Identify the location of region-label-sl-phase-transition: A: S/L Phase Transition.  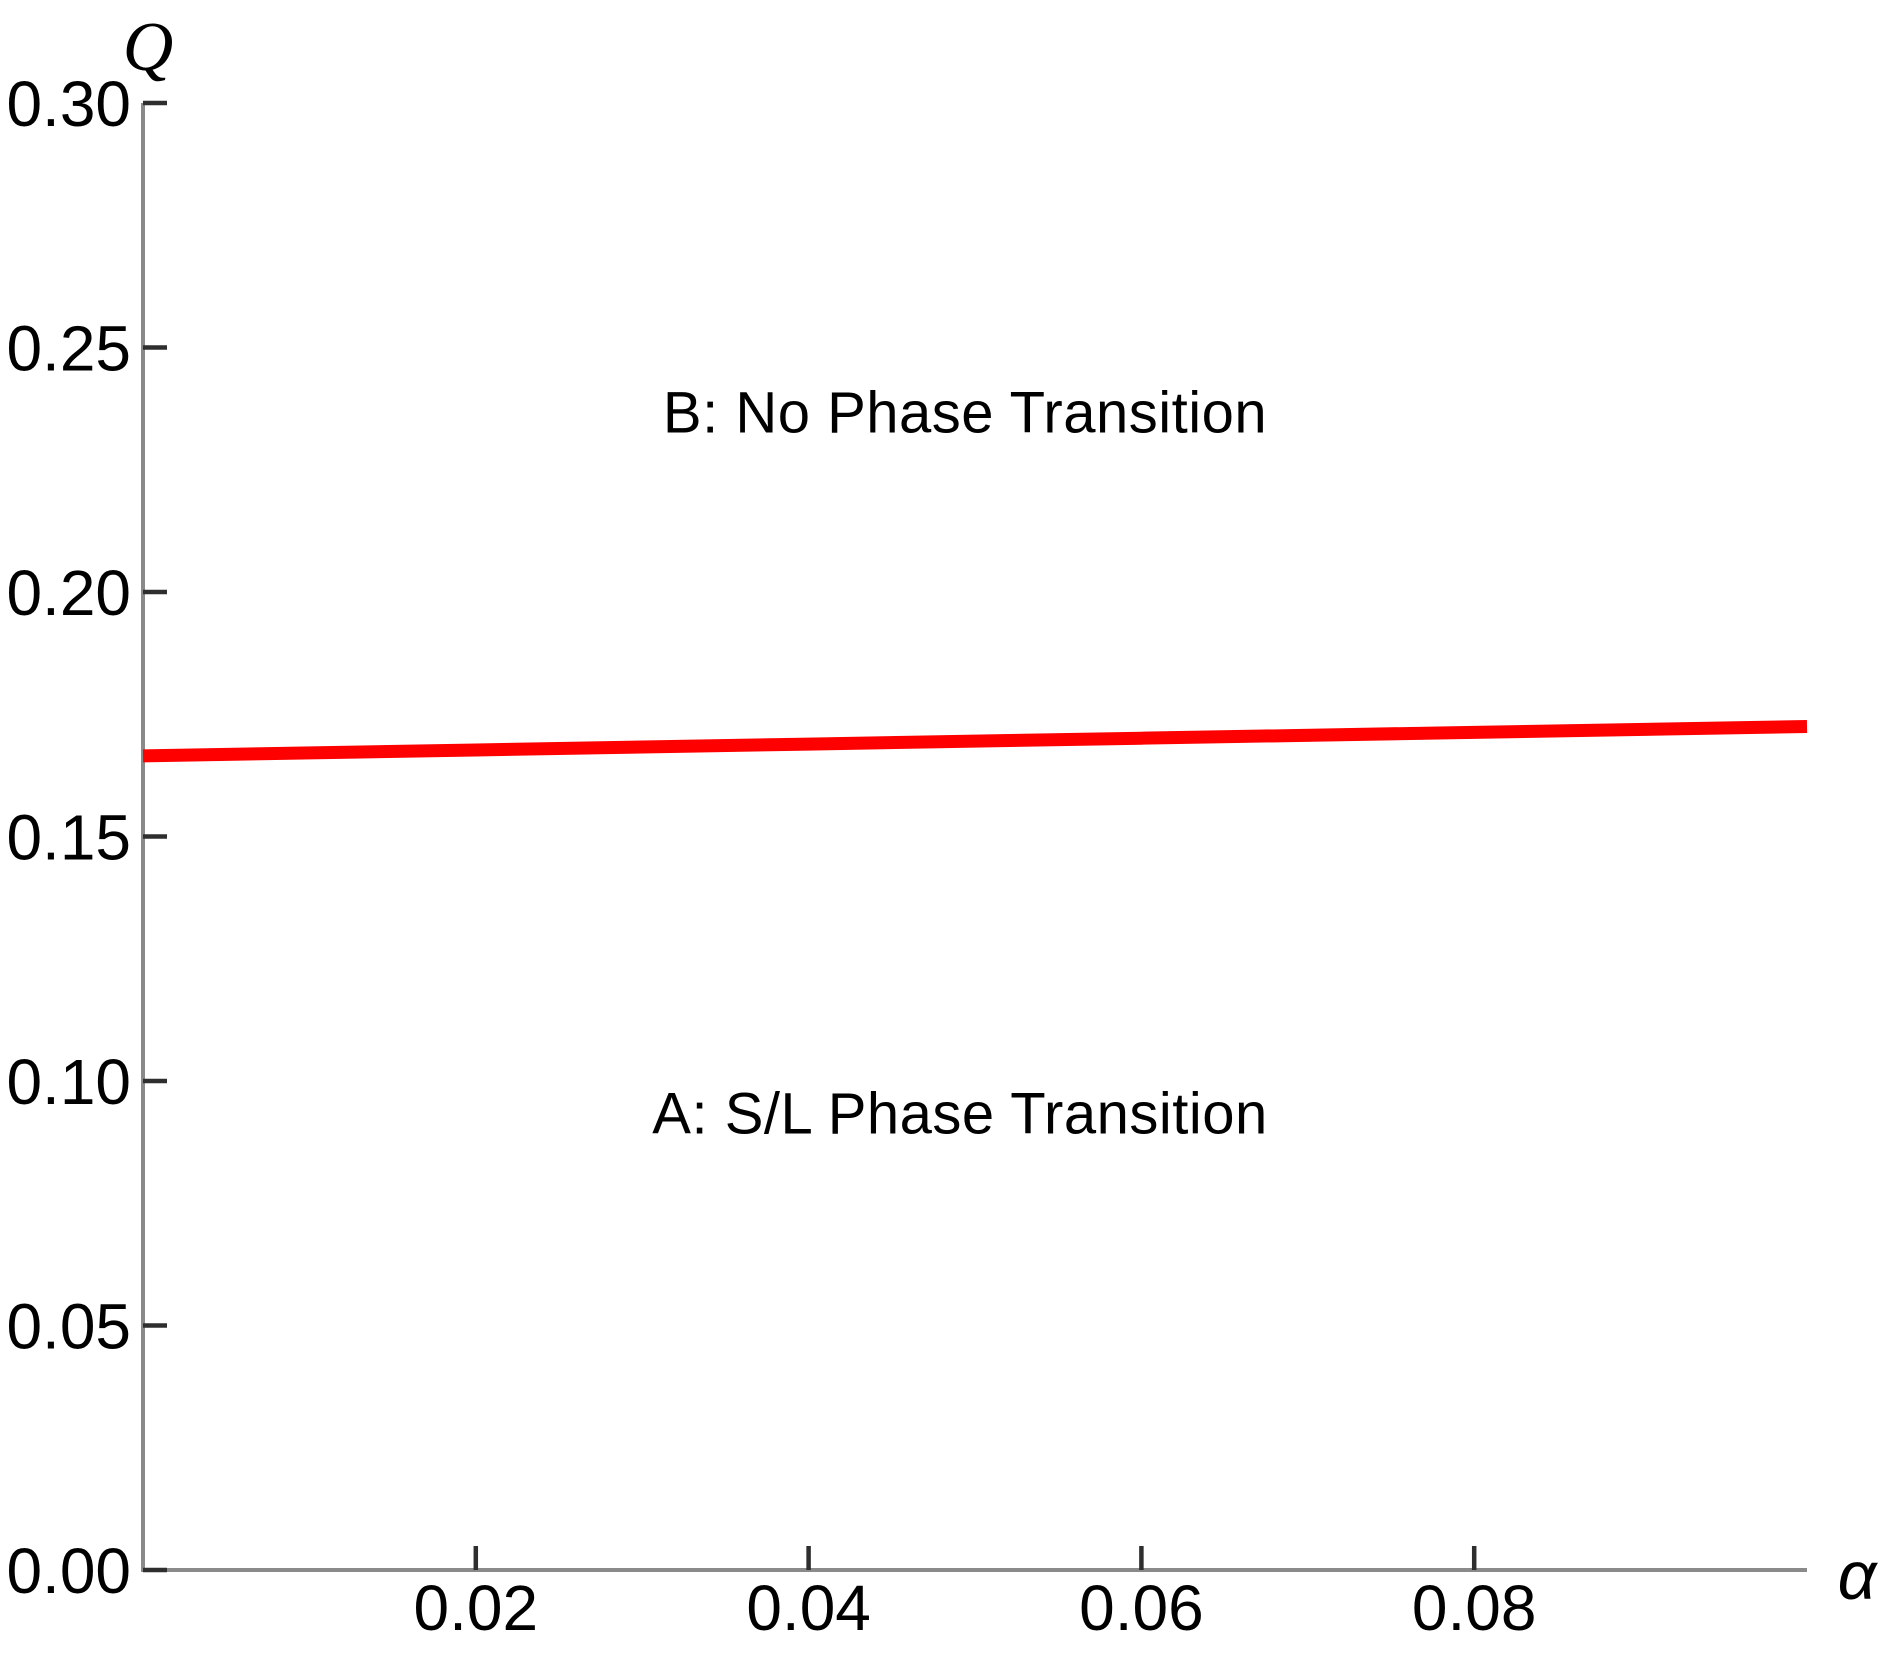
(960, 1114).